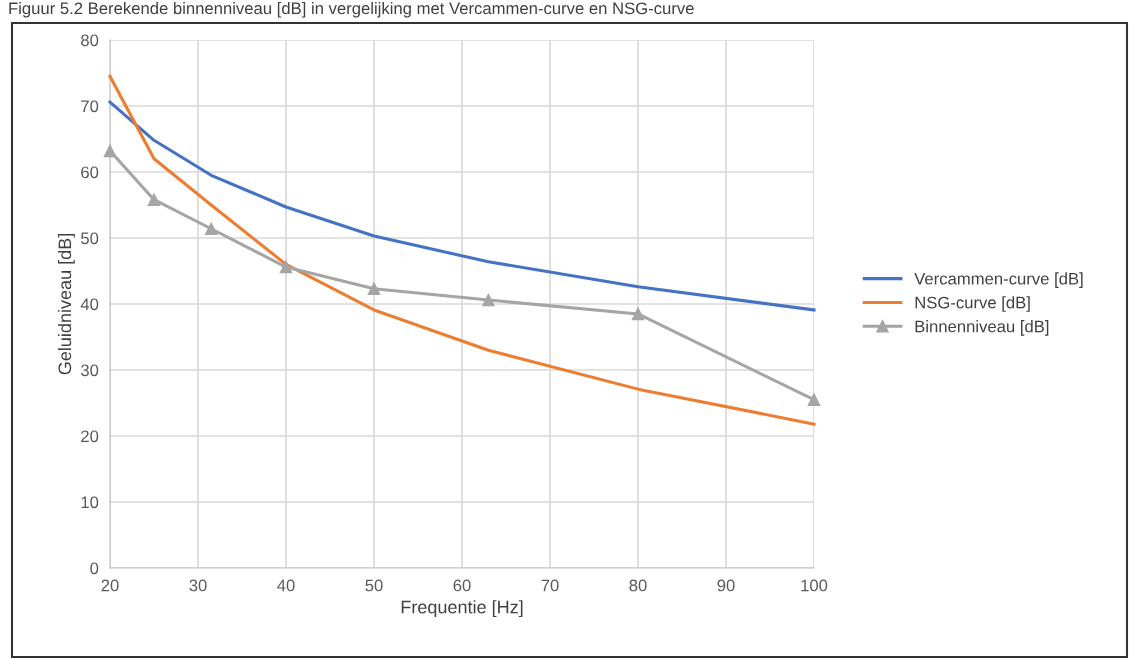 This screenshot has height=659, width=1130. What do you see at coordinates (90, 436) in the screenshot?
I see `y-tick-label: 20` at bounding box center [90, 436].